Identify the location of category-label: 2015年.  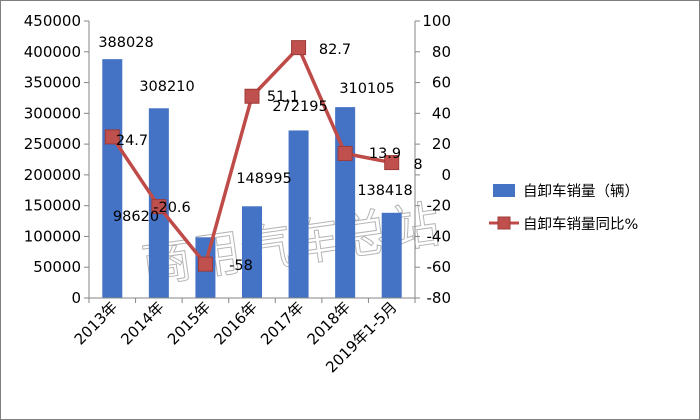
(189, 323).